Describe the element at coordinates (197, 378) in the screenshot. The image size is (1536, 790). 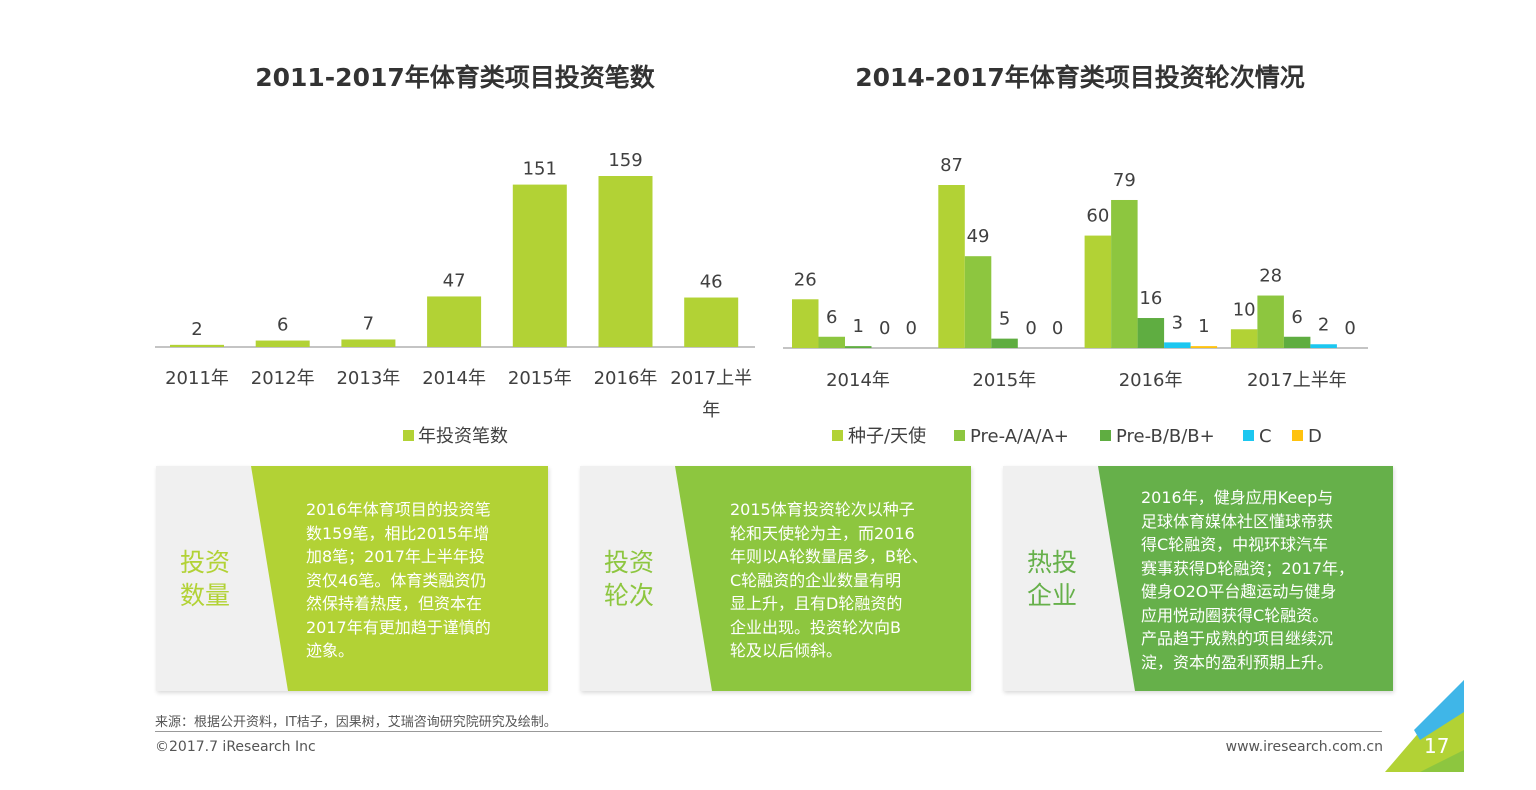
I see `x-tick-label: 2011年` at that location.